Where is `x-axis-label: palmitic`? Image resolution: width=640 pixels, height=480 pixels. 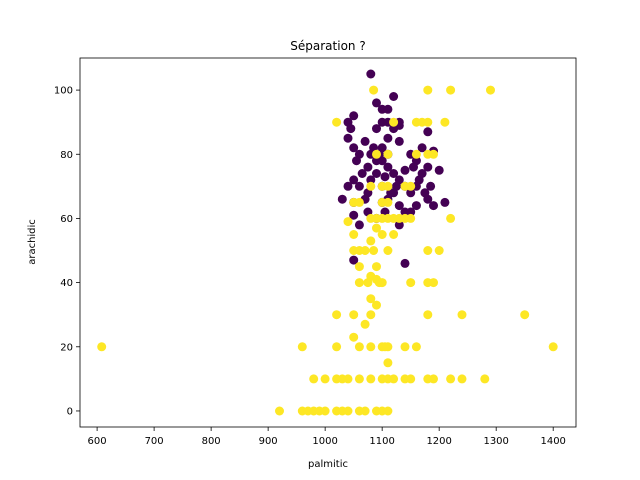
x-axis-label: palmitic is located at coordinates (328, 464).